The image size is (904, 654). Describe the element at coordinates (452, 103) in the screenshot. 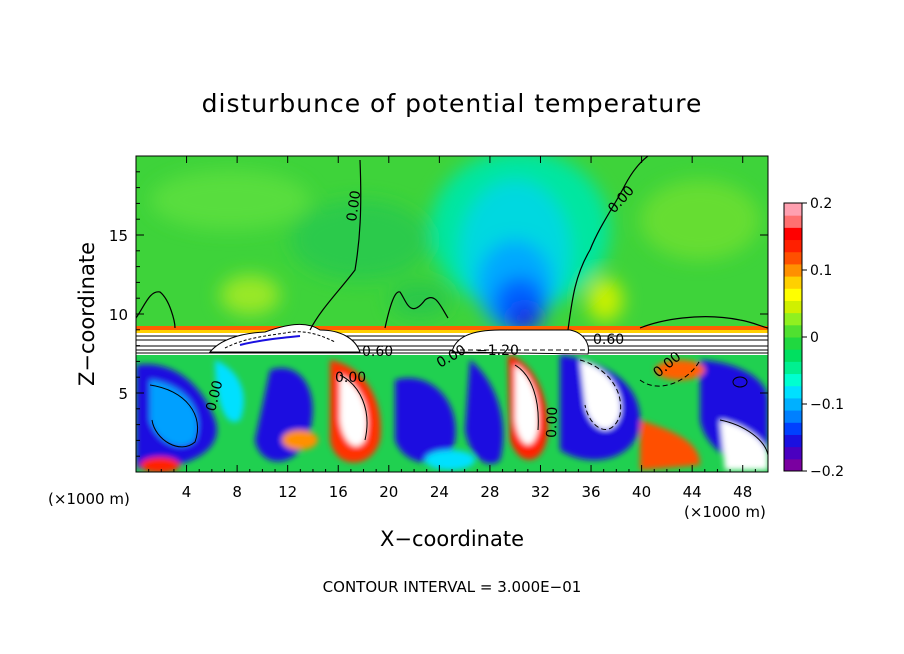

I see `chart-title: disturbunce of potential temperature` at that location.